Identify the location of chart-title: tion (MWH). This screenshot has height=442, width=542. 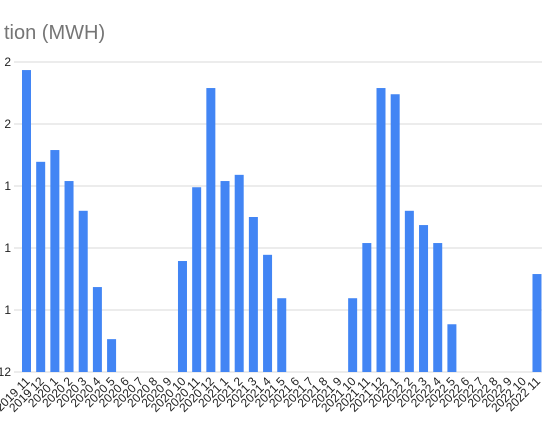
(54, 33).